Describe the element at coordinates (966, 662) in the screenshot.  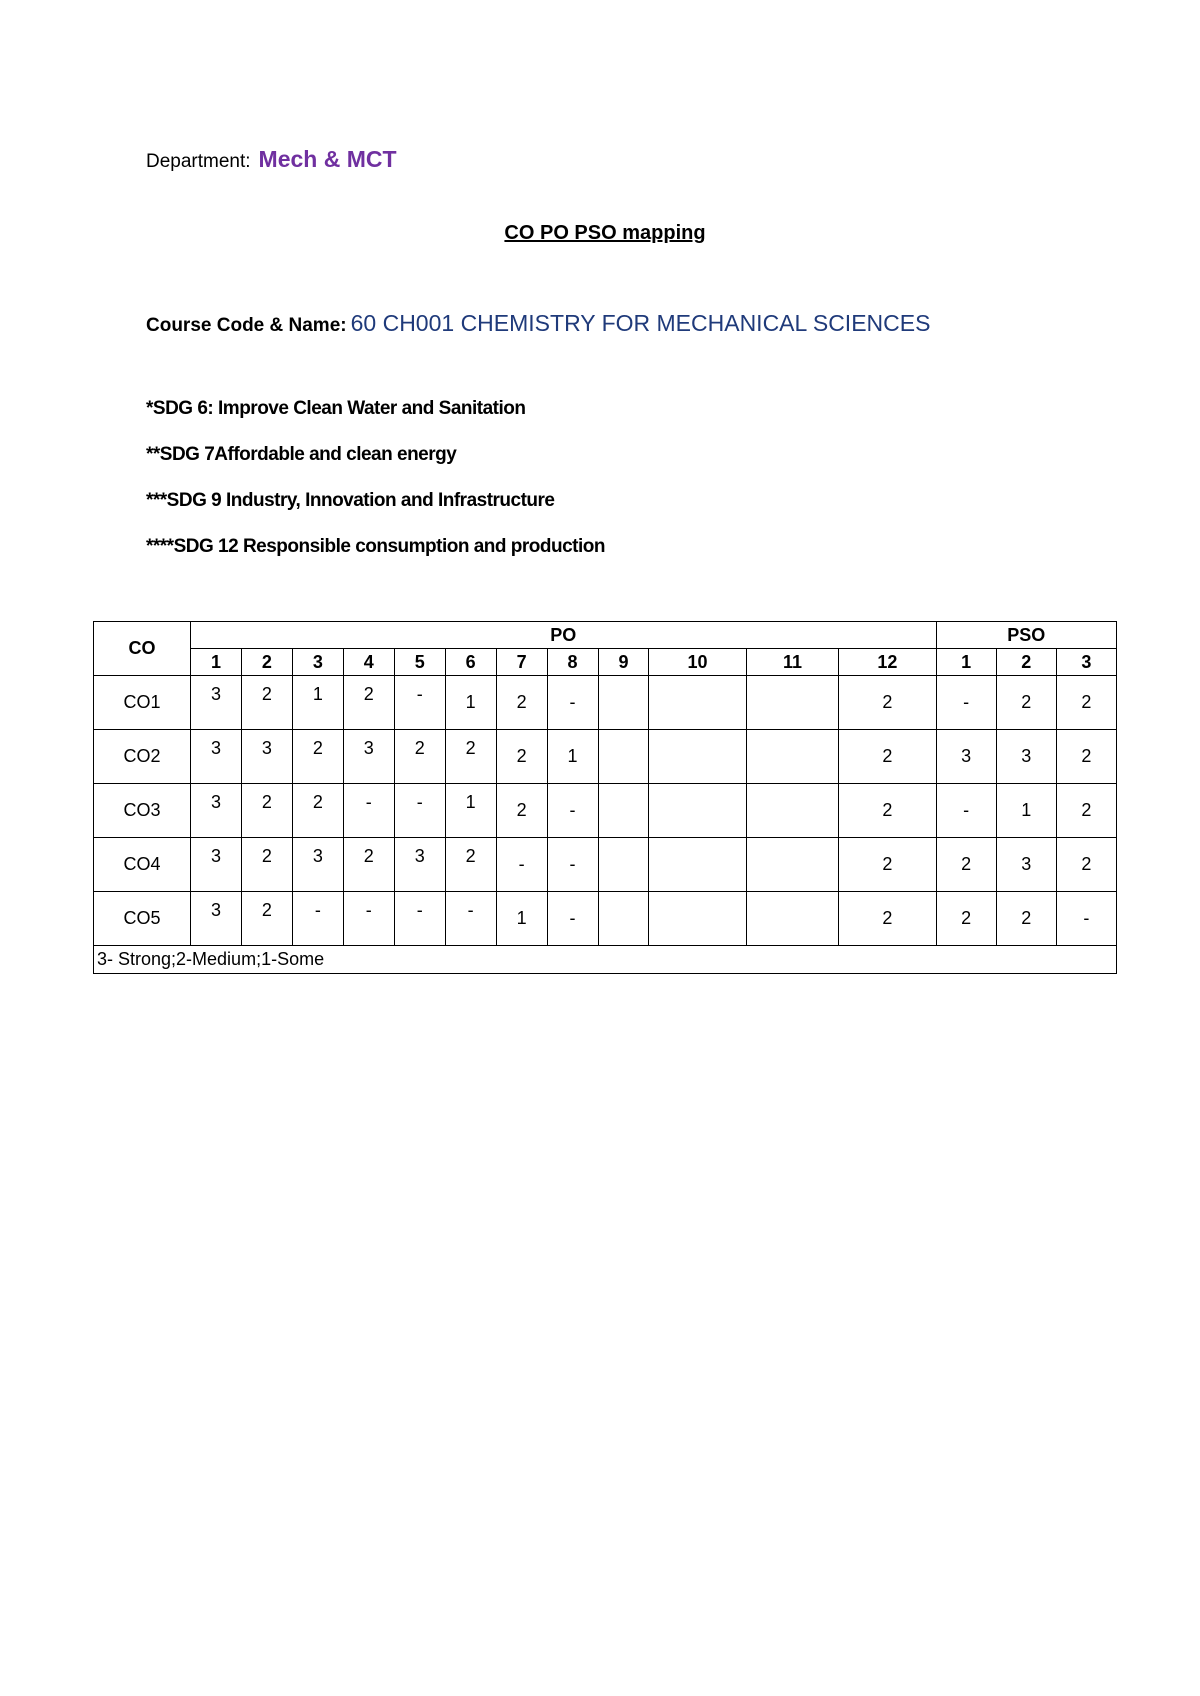
I see `pso-col-header: 1` at that location.